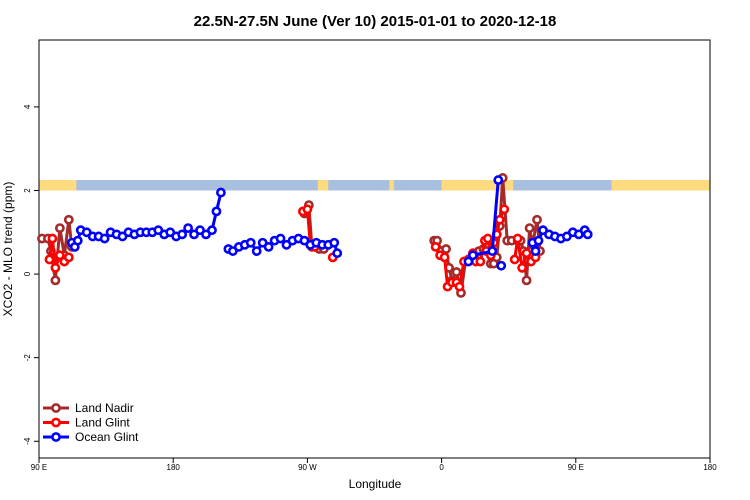  I want to click on legend-label: Ocean Glint, so click(107, 437).